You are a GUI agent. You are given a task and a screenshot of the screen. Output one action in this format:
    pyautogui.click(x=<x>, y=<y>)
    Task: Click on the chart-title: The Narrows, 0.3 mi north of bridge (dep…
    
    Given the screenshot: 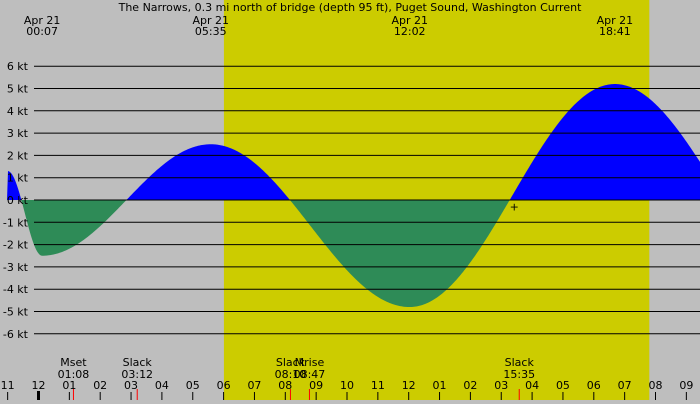 What is the action you would take?
    pyautogui.click(x=350, y=7)
    